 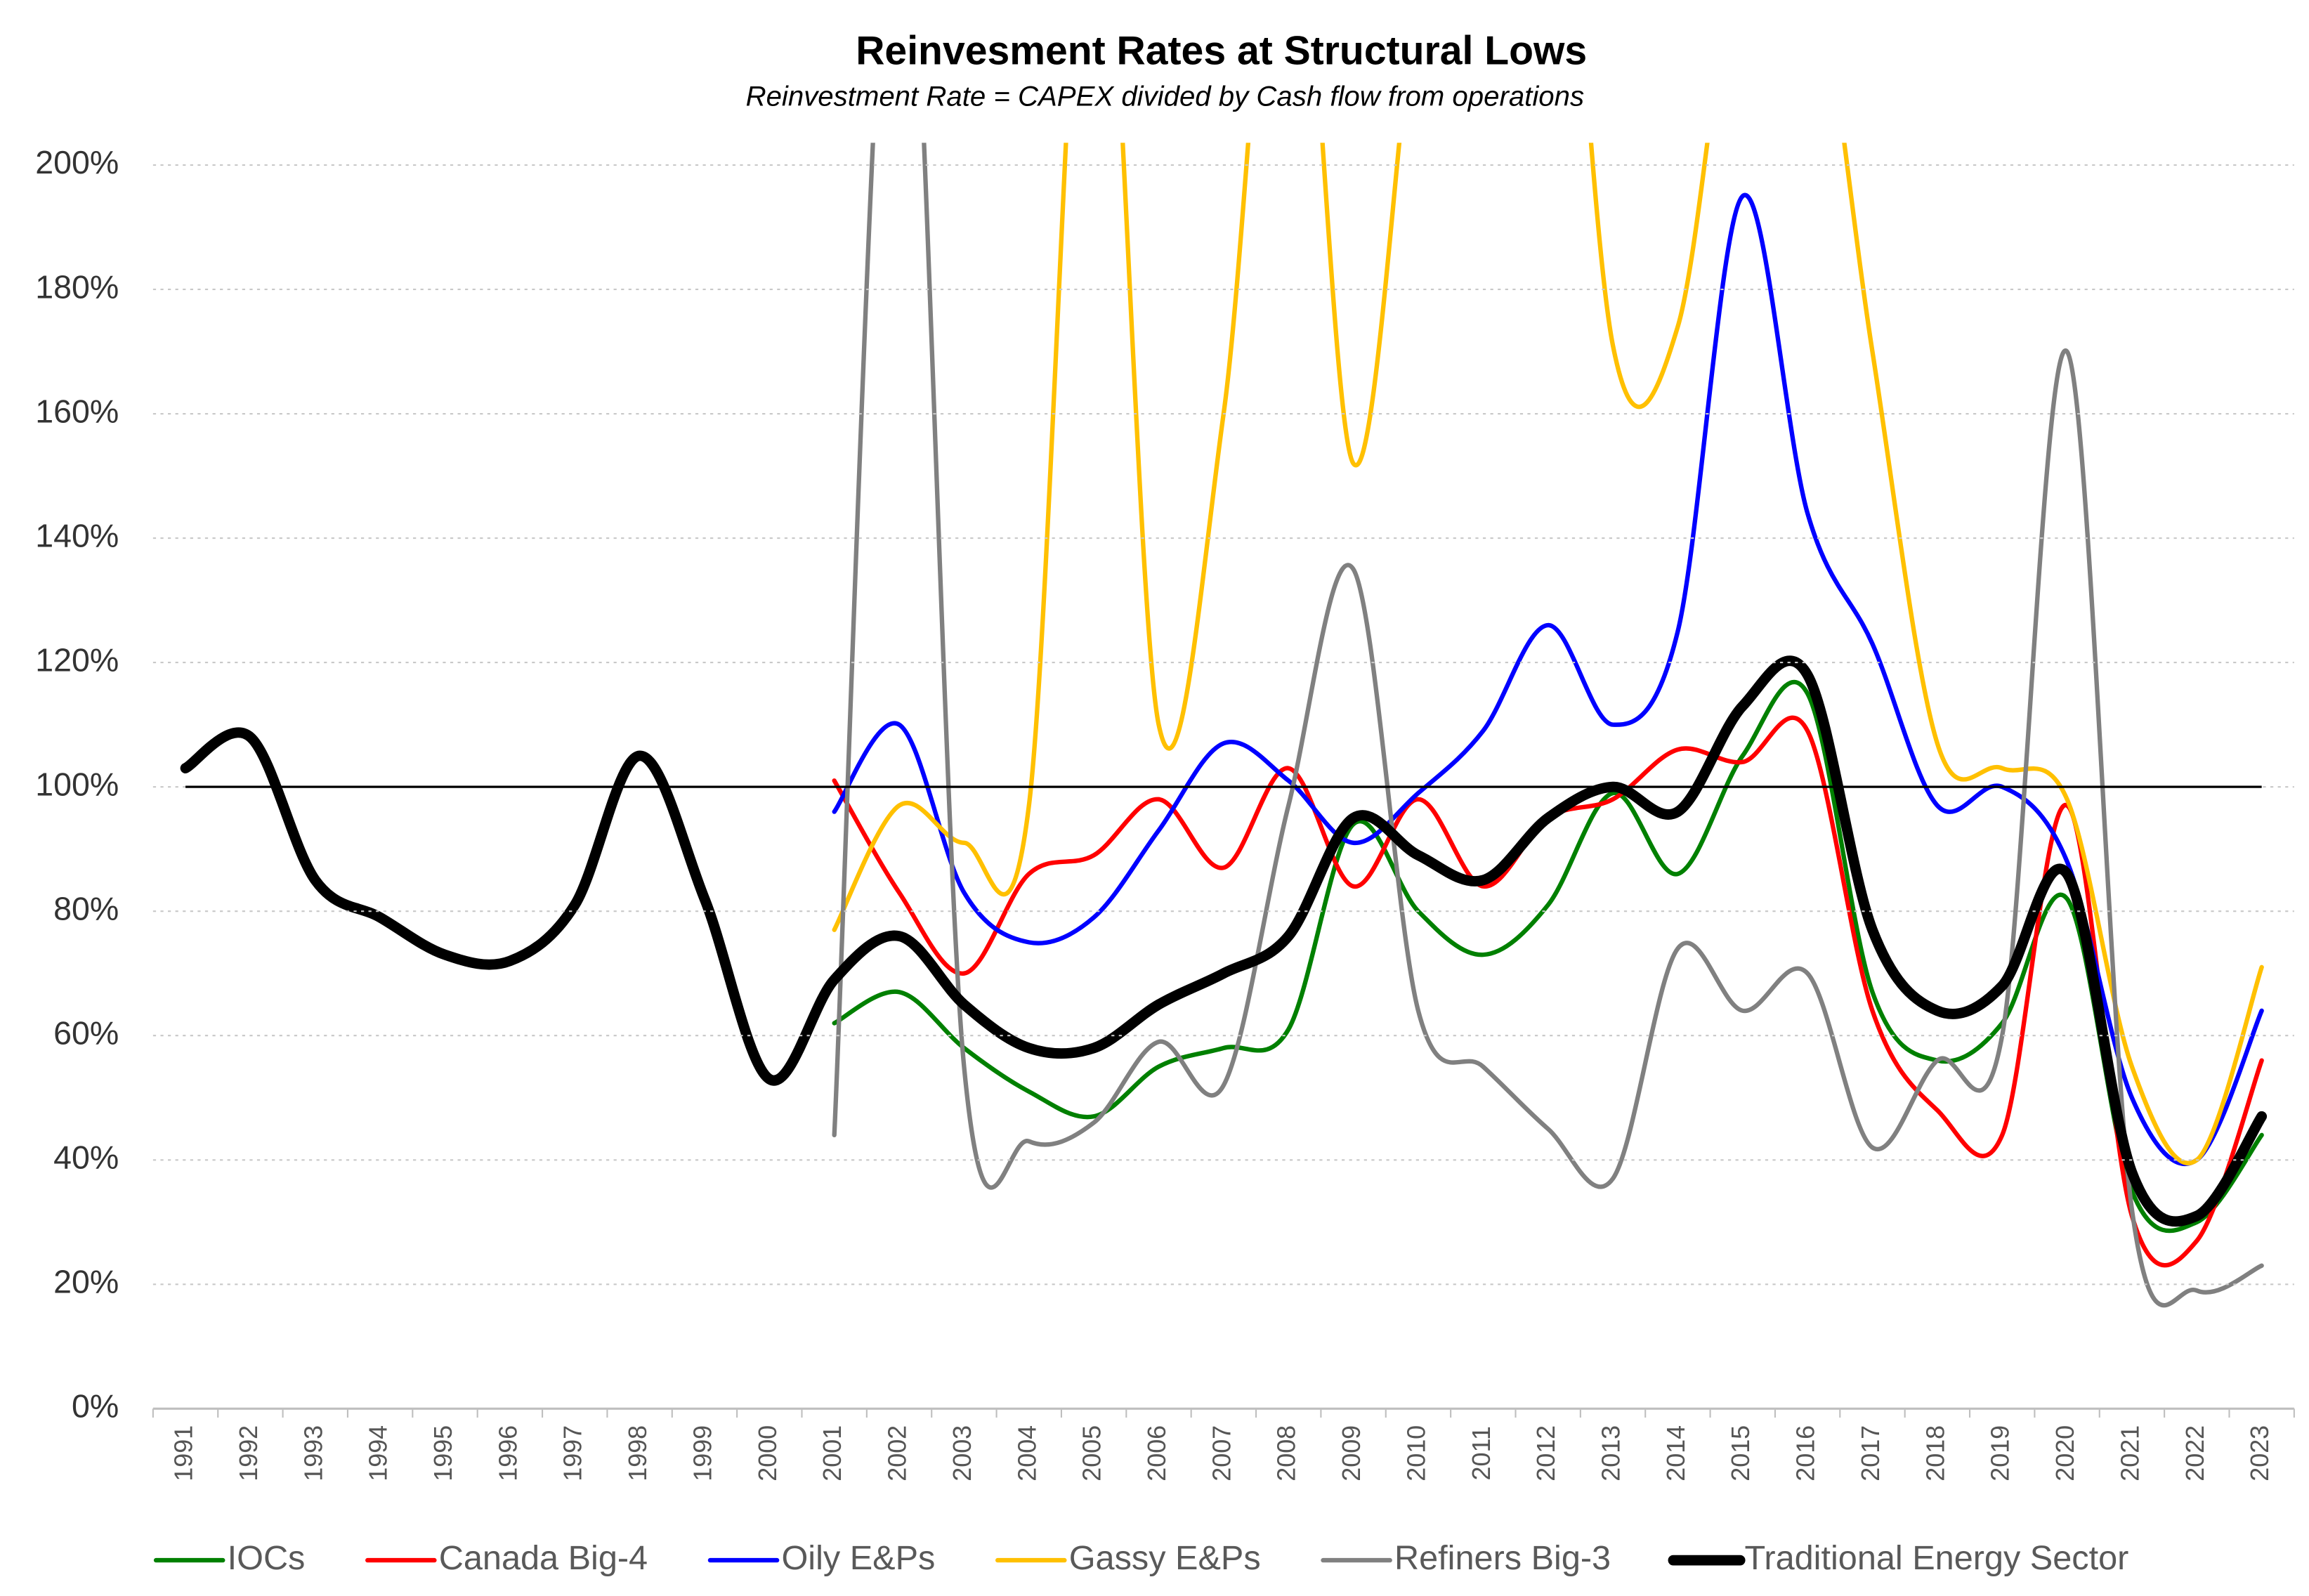 I want to click on x-tick-label: 2004, so click(x=1026, y=1453).